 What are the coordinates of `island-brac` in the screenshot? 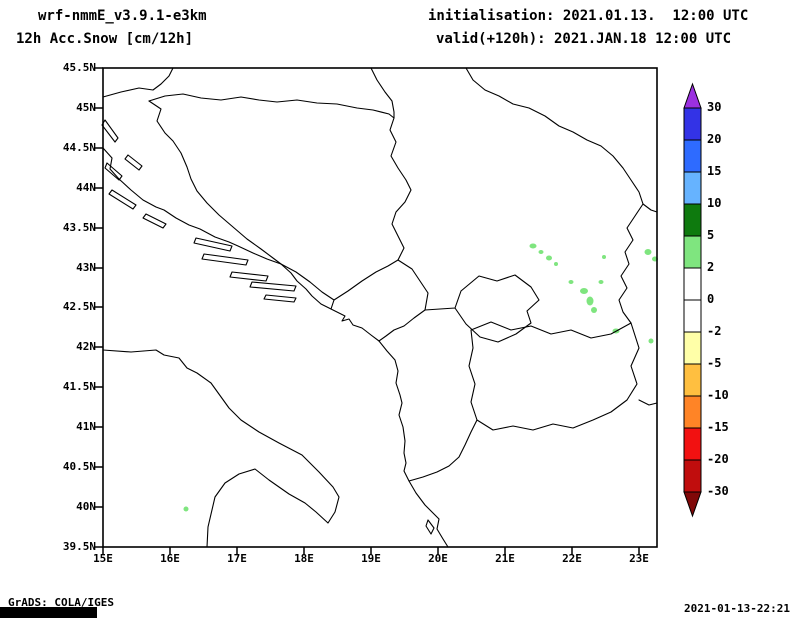 It's located at (213, 244).